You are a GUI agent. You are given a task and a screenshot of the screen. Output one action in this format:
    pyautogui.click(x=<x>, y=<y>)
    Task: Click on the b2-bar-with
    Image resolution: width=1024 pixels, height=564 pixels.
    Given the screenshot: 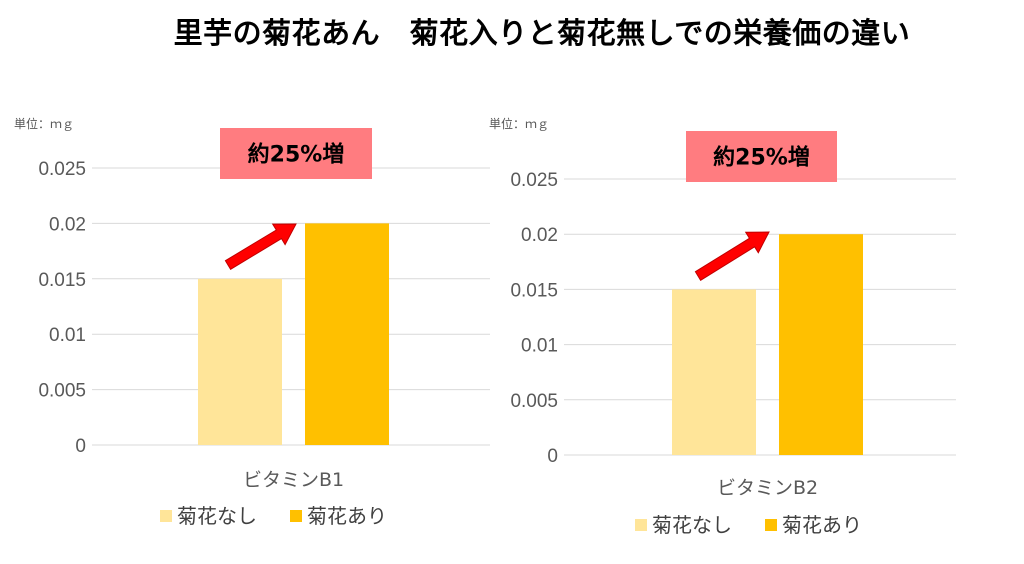 What is the action you would take?
    pyautogui.click(x=821, y=344)
    